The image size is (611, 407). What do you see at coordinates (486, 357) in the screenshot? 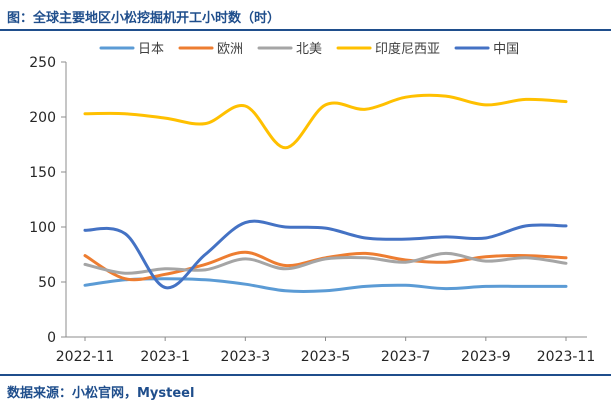
I see `x-tick-label: 2023-9` at bounding box center [486, 357].